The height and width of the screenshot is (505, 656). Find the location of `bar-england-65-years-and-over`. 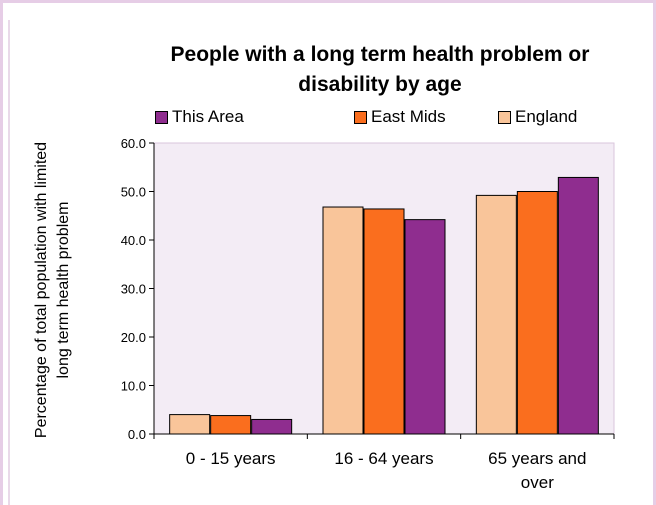

bar-england-65-years-and-over is located at coordinates (496, 314).